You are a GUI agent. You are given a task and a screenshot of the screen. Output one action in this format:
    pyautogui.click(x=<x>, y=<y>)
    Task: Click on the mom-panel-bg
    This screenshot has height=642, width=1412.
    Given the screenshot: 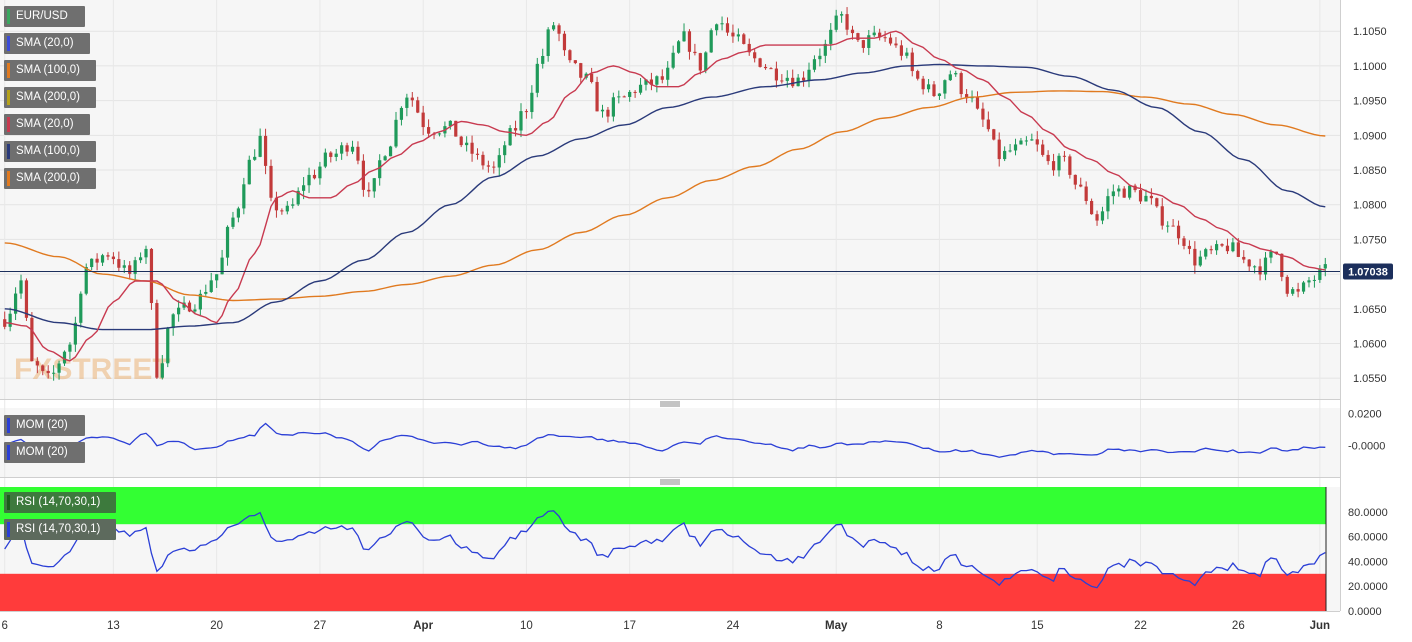 What is the action you would take?
    pyautogui.click(x=670, y=442)
    